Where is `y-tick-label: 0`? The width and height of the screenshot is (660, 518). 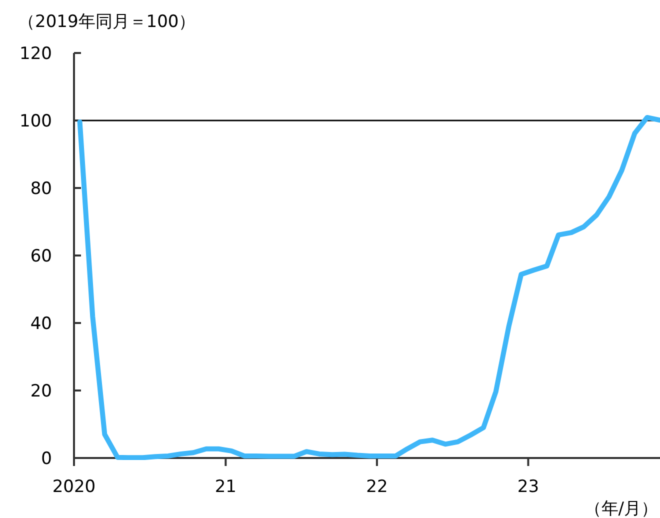
y-tick-label: 0 is located at coordinates (46, 459).